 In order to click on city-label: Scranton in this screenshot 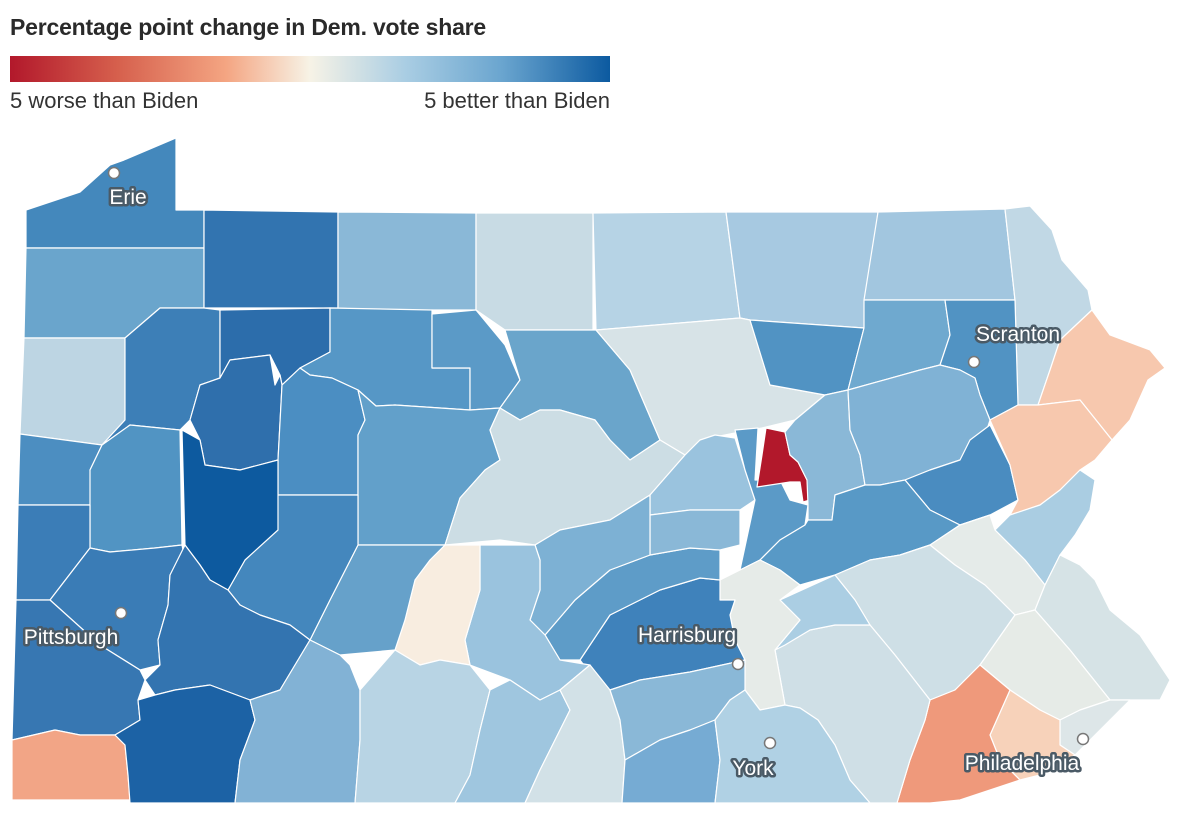, I will do `click(1018, 334)`.